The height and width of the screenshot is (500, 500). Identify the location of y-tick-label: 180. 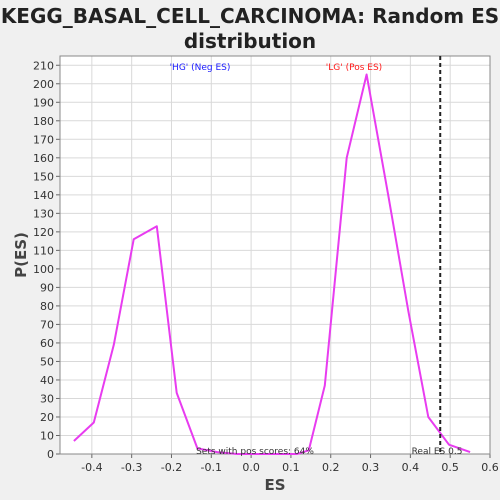
(43, 121).